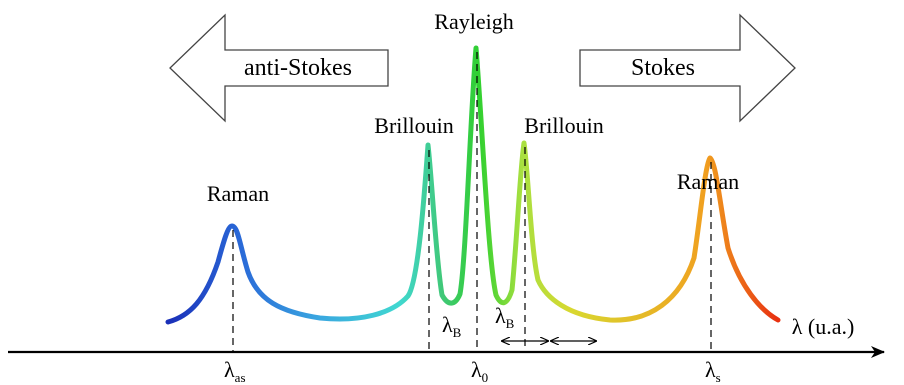 The height and width of the screenshot is (385, 904). I want to click on axis-label: λ (u.a.), so click(823, 326).